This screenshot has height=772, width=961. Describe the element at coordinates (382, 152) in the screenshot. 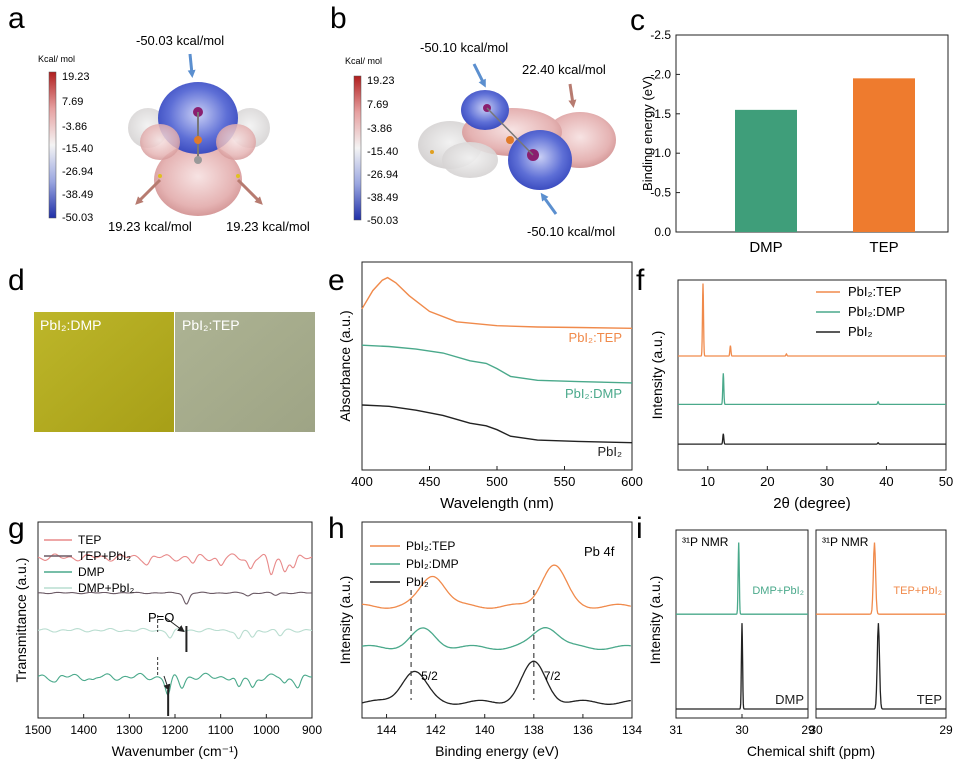

I see `colorbar-tick: -15.40` at that location.